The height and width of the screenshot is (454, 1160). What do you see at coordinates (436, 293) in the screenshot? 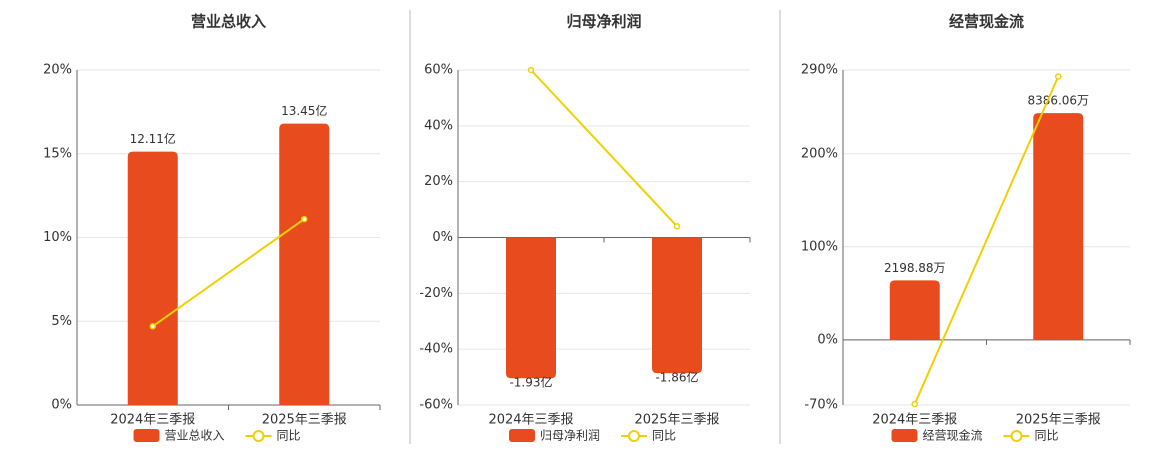
I see `y-tick-label: -20%` at bounding box center [436, 293].